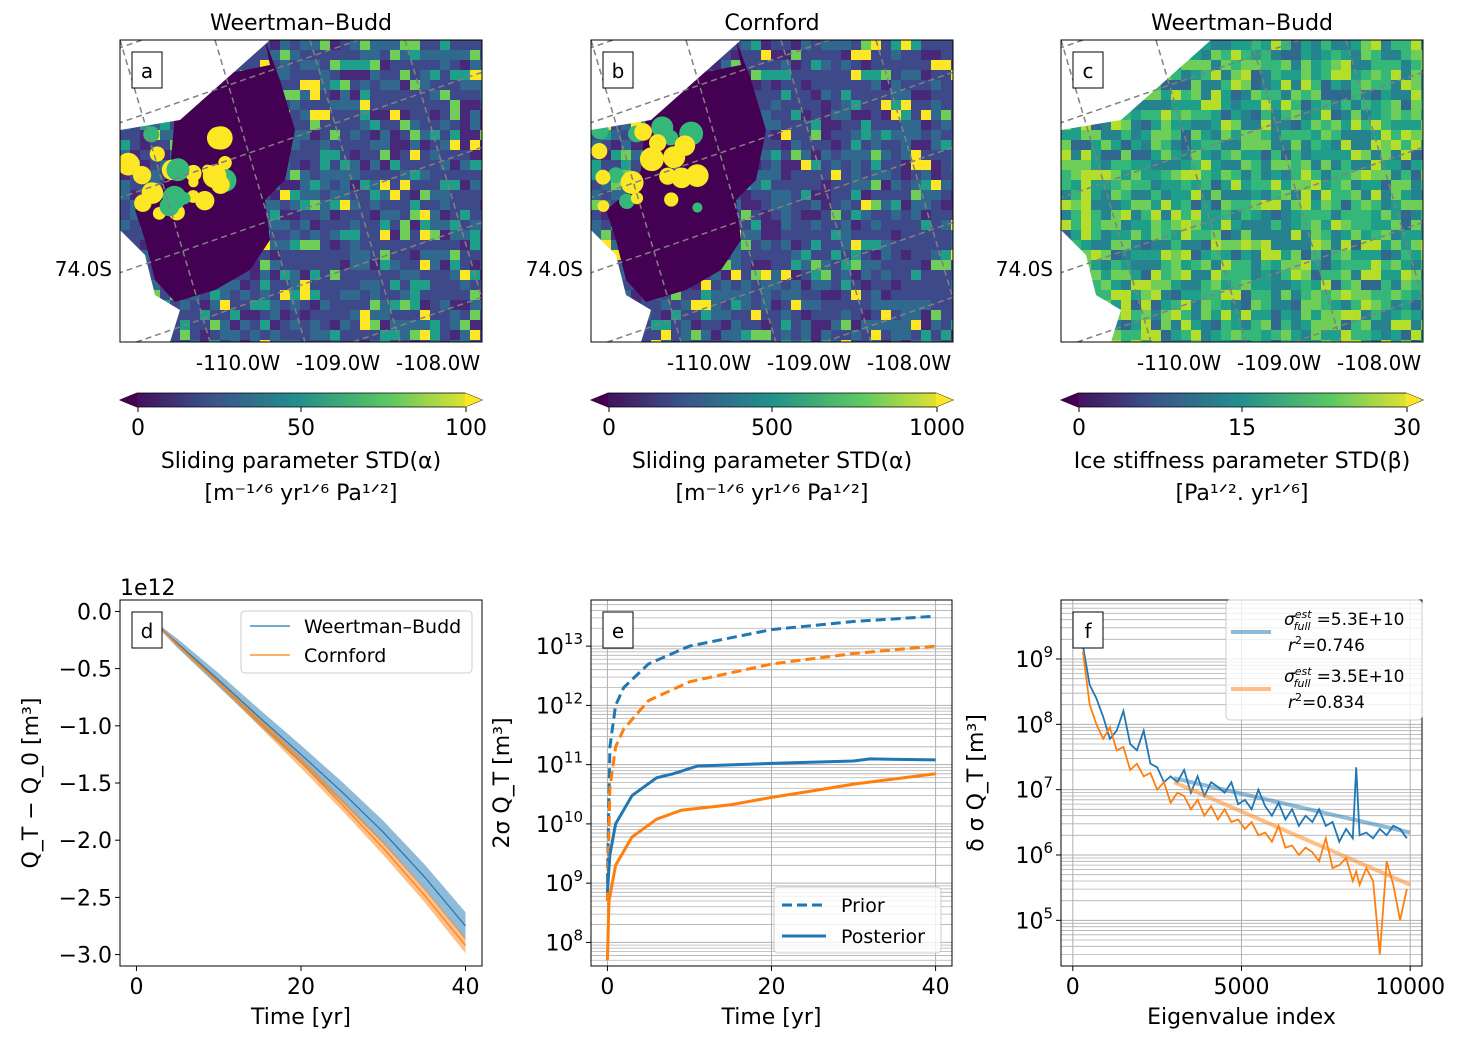 The height and width of the screenshot is (1046, 1458). Describe the element at coordinates (1326, 645) in the screenshot. I see `legend-r2: r2=0.746` at that location.